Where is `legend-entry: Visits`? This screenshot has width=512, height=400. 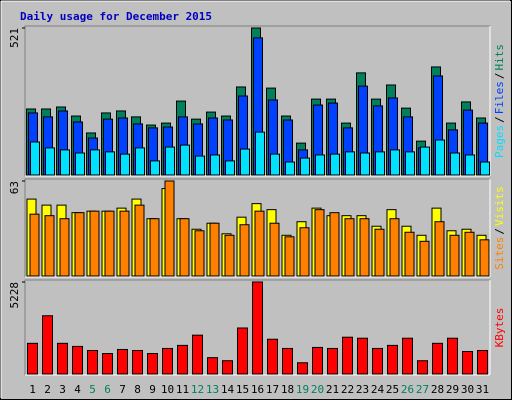 legend-entry: Visits is located at coordinates (499, 206).